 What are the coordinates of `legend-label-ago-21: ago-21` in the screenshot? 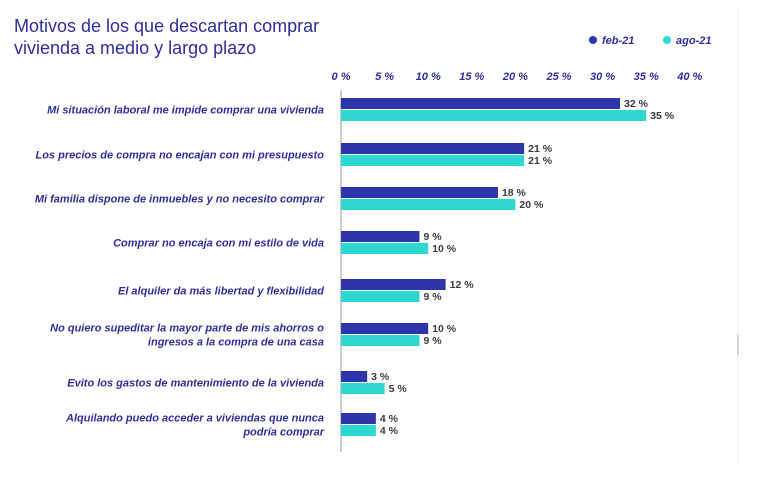 It's located at (693, 41).